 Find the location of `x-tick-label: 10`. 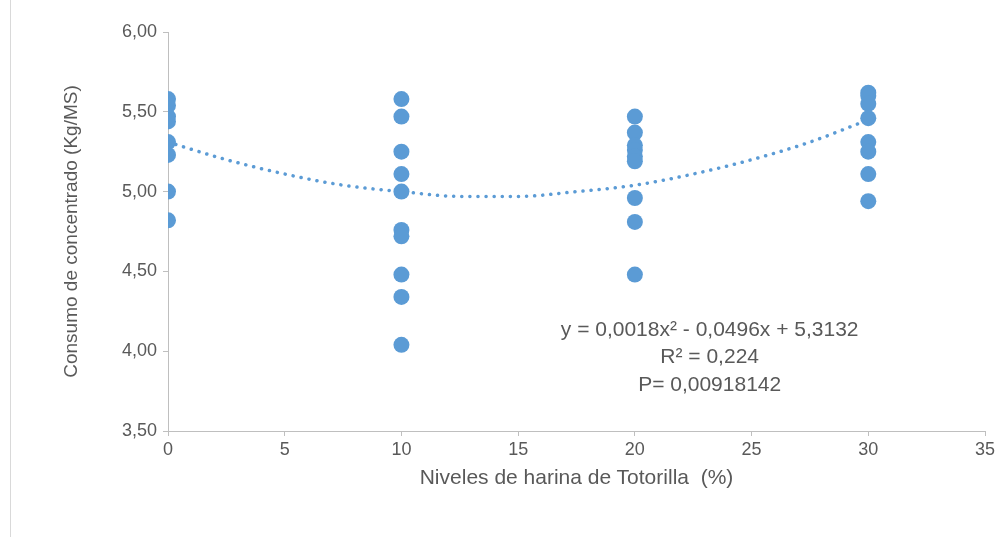

x-tick-label: 10 is located at coordinates (401, 448).